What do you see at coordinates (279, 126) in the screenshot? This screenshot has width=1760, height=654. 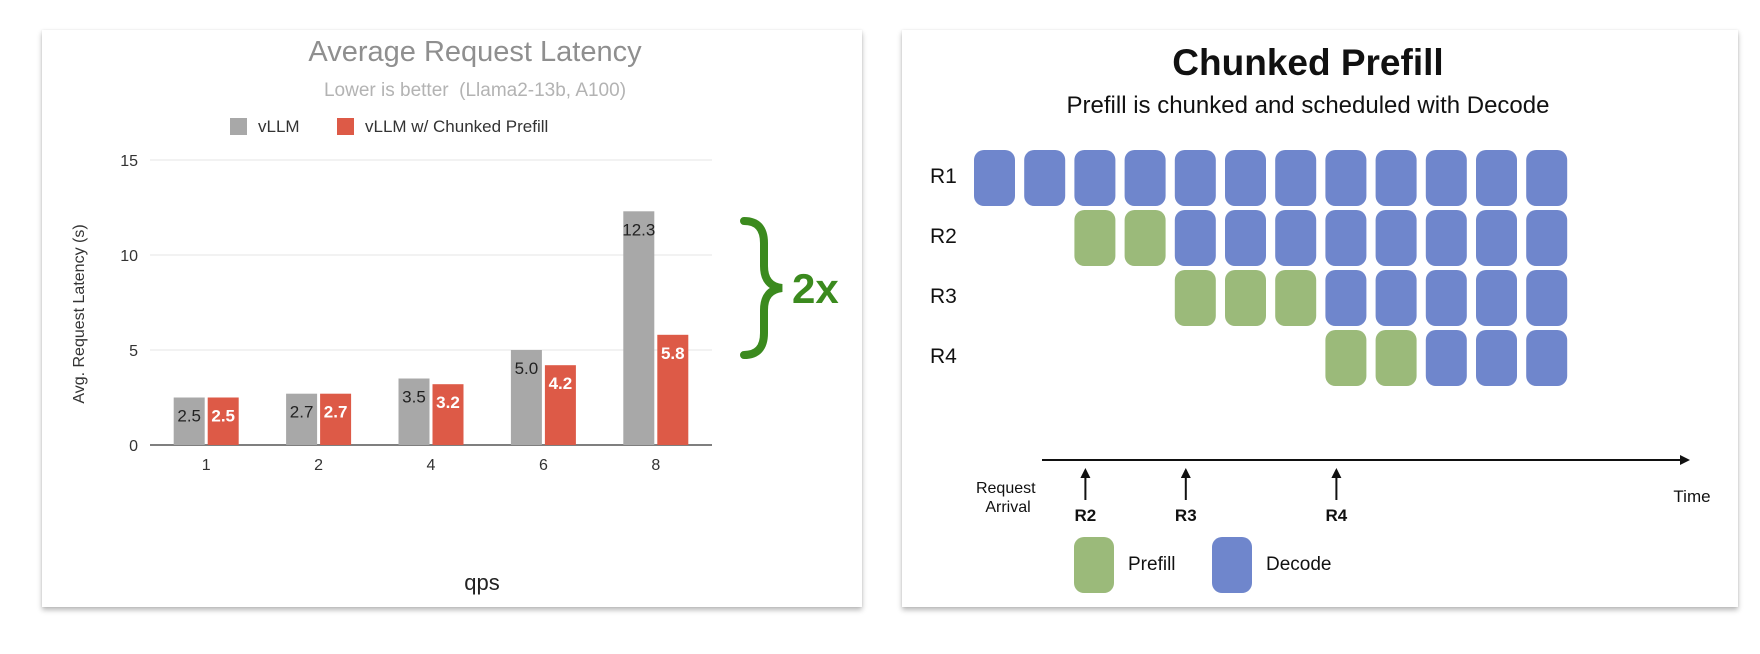 I see `legend-label: vLLM` at bounding box center [279, 126].